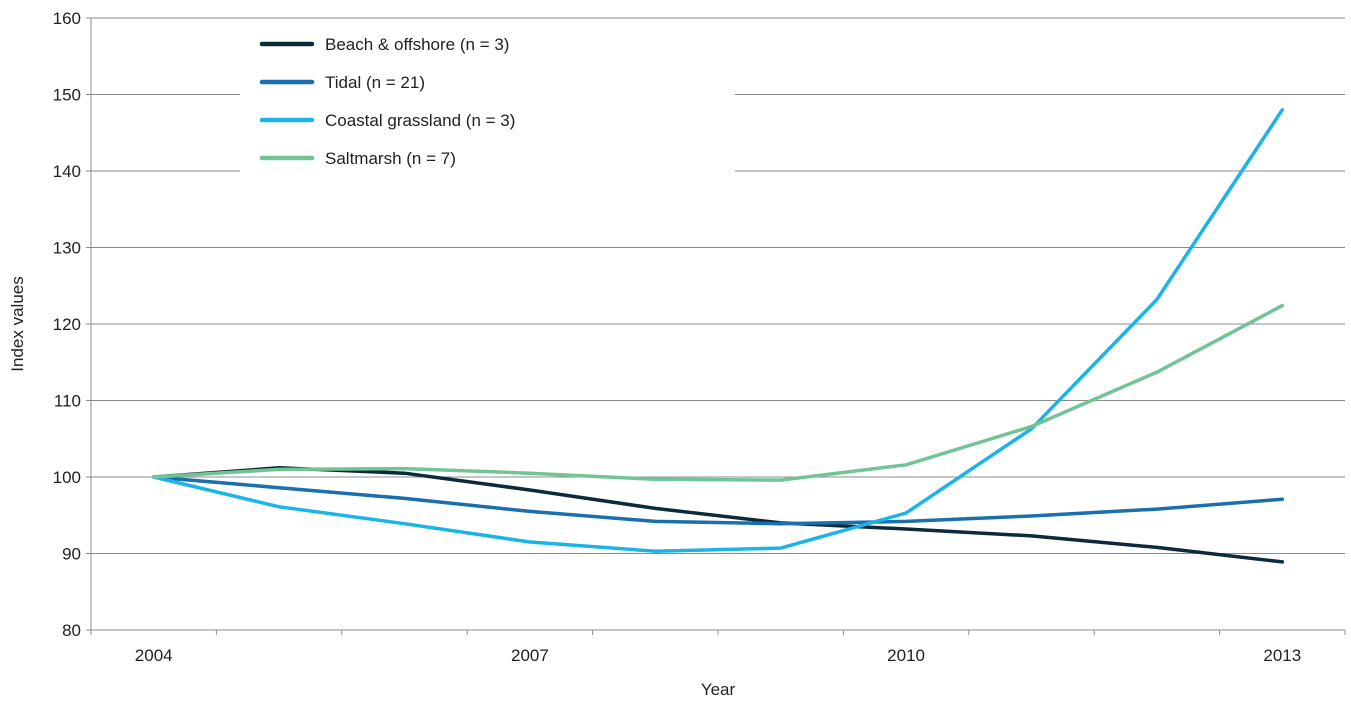 The height and width of the screenshot is (702, 1351). What do you see at coordinates (71, 630) in the screenshot?
I see `y-tick-label: 80` at bounding box center [71, 630].